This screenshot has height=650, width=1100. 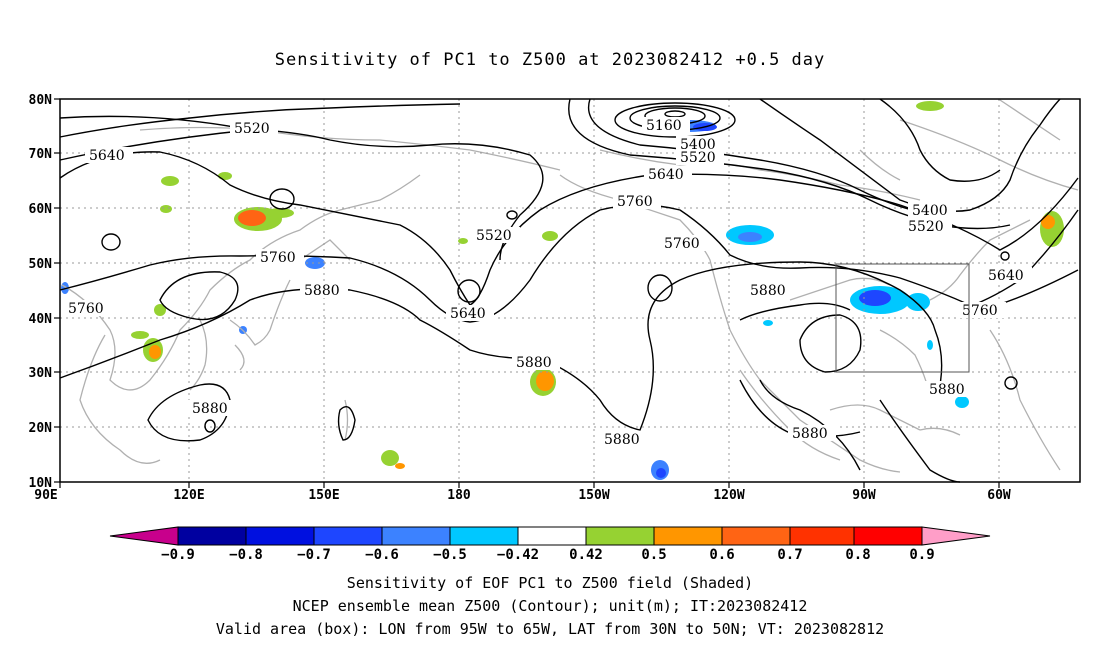 What do you see at coordinates (522, 495) in the screenshot?
I see `lon-tick-labels: 90E 120E 150E 180 150W 120W 90W 60W` at bounding box center [522, 495].